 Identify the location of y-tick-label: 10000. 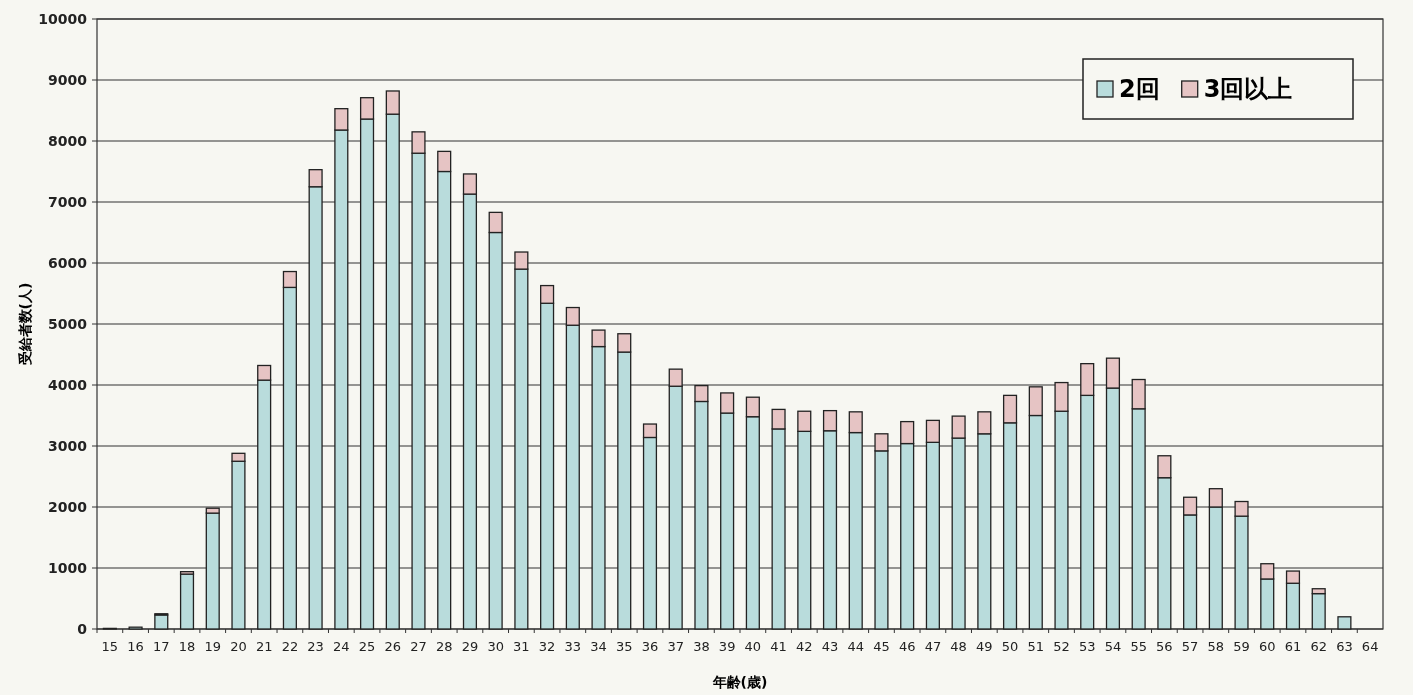
(63, 19).